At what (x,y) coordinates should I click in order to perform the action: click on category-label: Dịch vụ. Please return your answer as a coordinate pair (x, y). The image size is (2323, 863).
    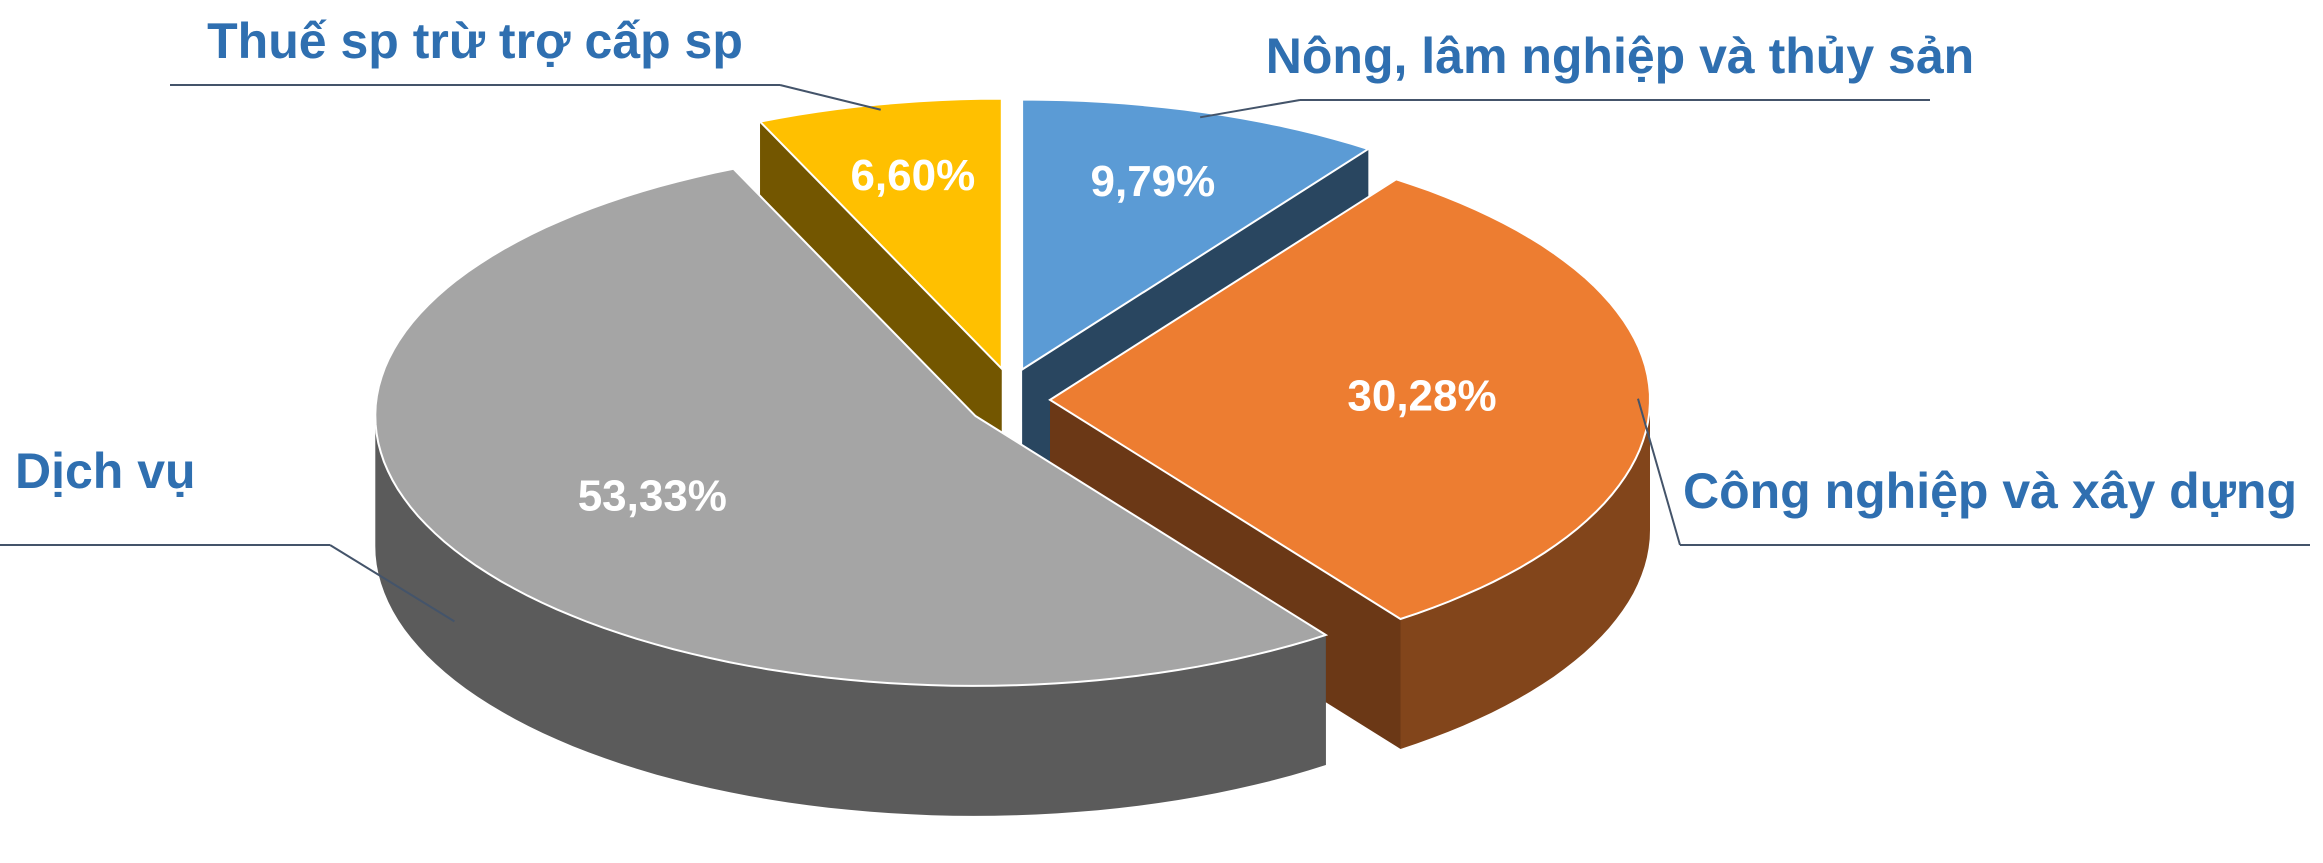
    Looking at the image, I should click on (105, 471).